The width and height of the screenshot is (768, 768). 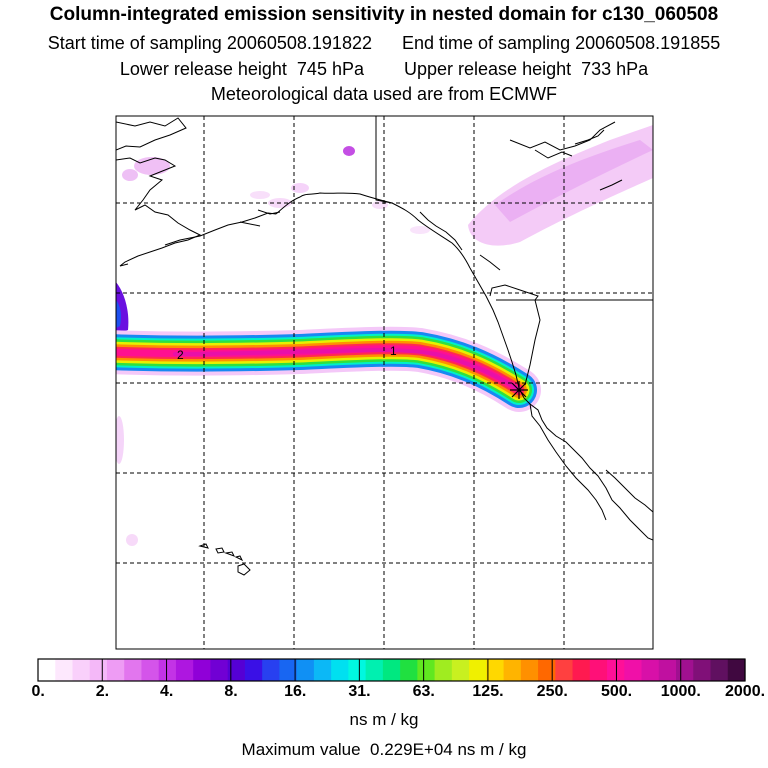 What do you see at coordinates (180, 355) in the screenshot?
I see `plume-label-2: 2` at bounding box center [180, 355].